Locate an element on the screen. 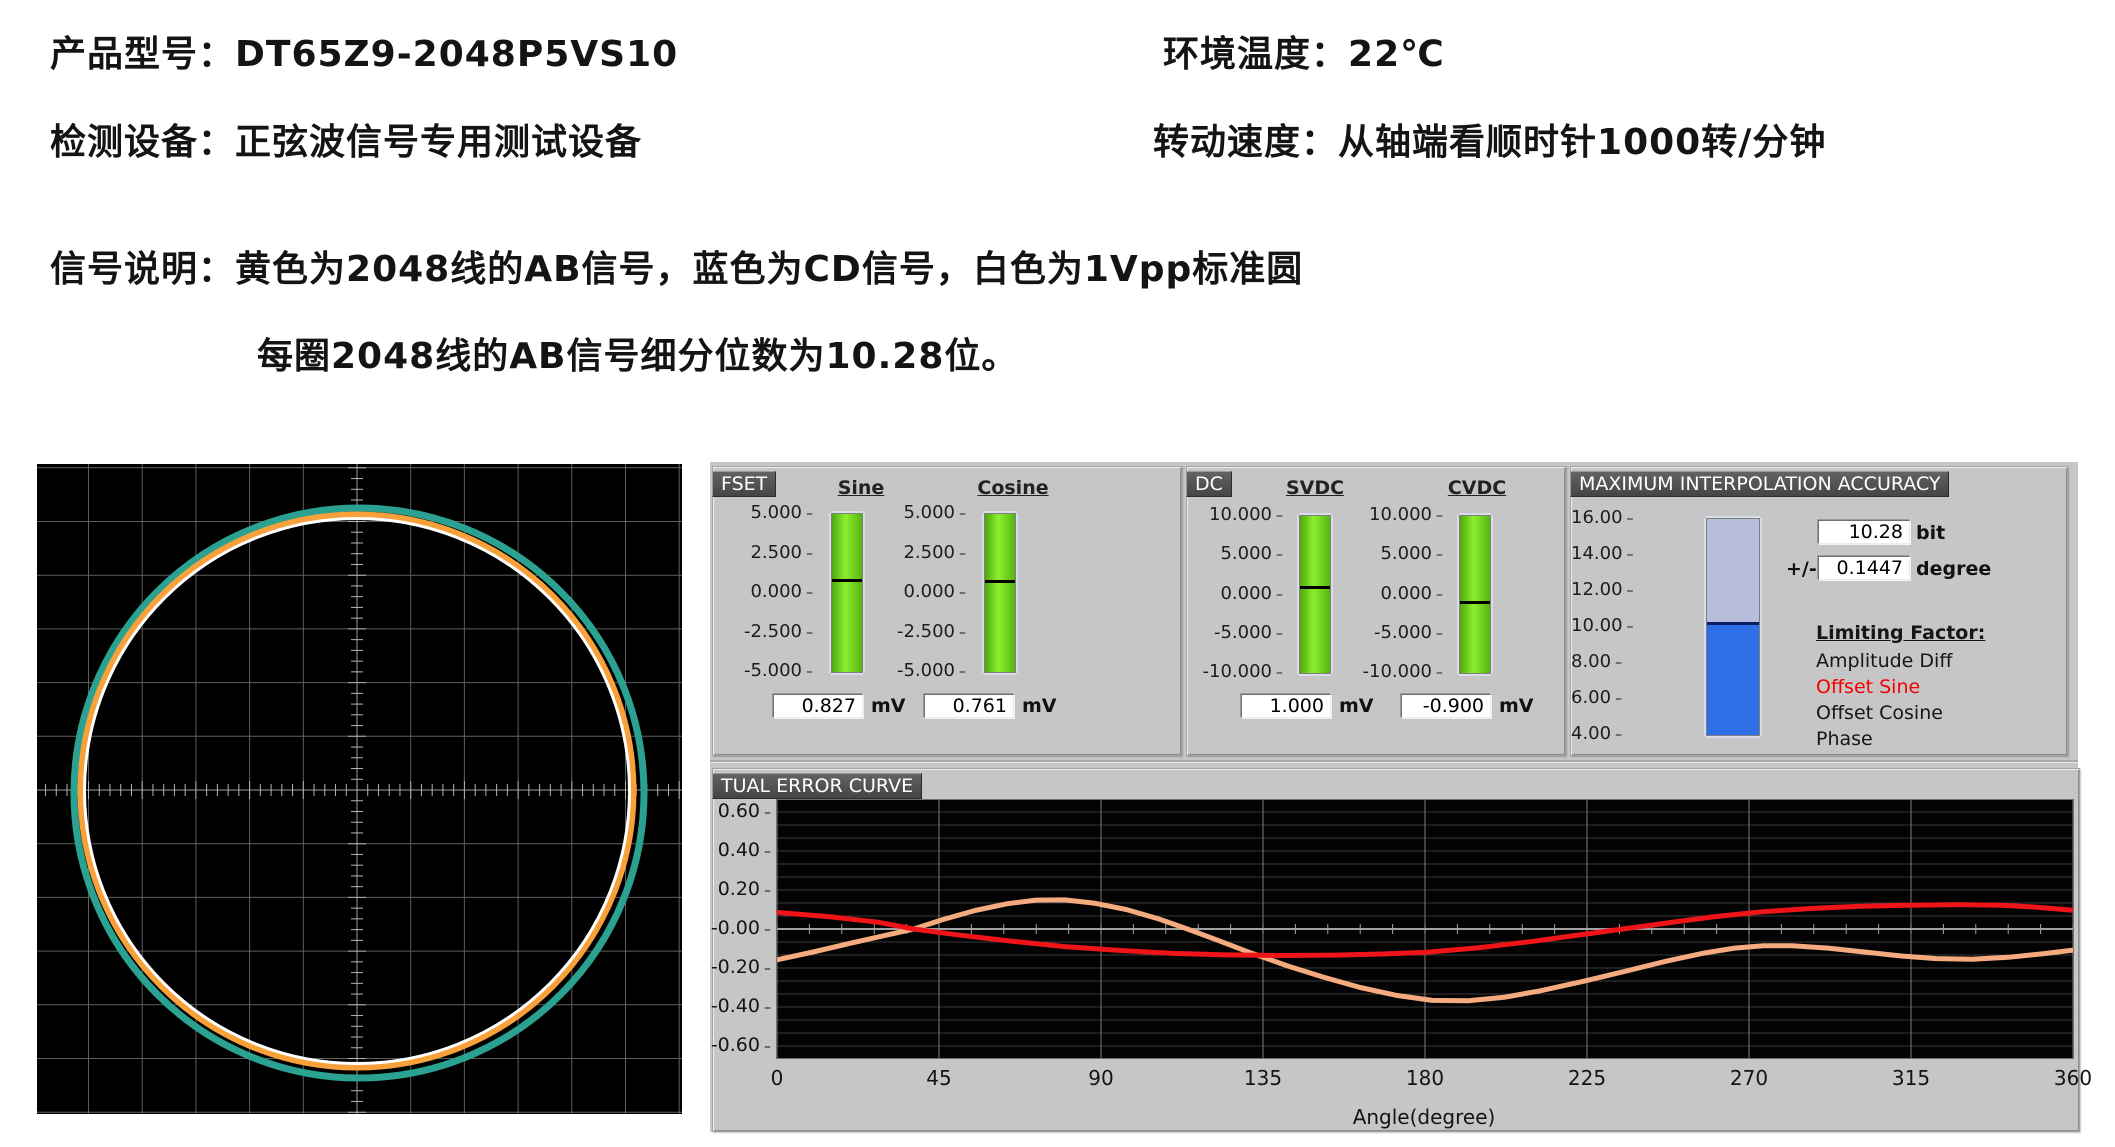 The image size is (2115, 1147). test-device-value: 正弦波信号专用测试设备 is located at coordinates (439, 142).